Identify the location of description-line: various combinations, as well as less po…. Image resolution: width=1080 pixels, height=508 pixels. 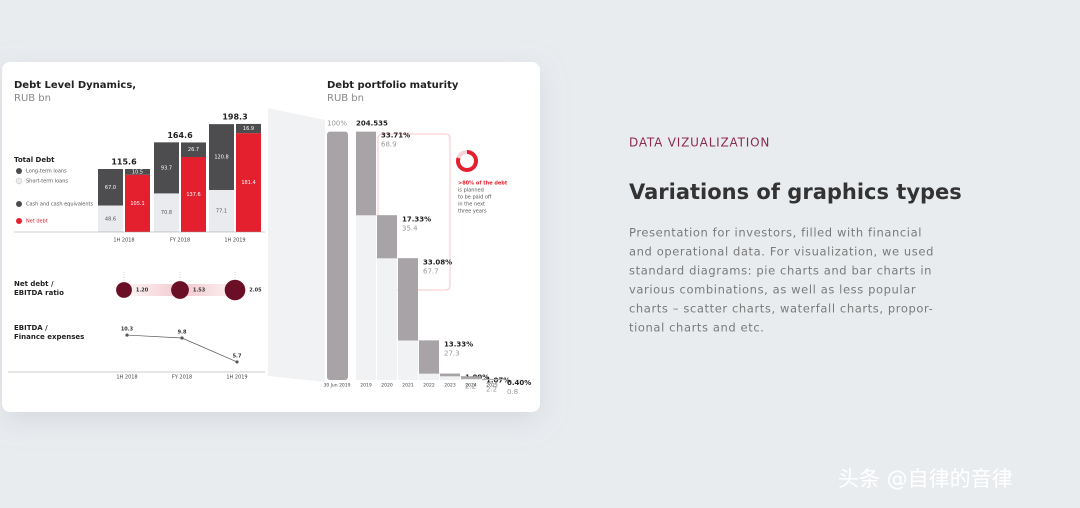
(772, 290).